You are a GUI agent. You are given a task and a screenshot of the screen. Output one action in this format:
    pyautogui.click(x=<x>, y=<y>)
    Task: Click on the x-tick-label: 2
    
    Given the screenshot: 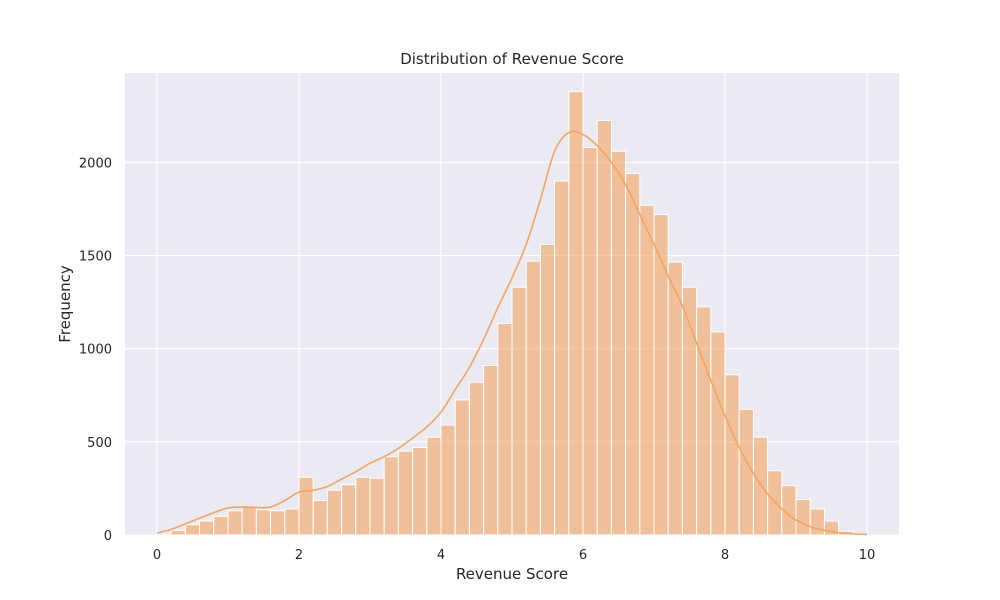 What is the action you would take?
    pyautogui.click(x=299, y=555)
    